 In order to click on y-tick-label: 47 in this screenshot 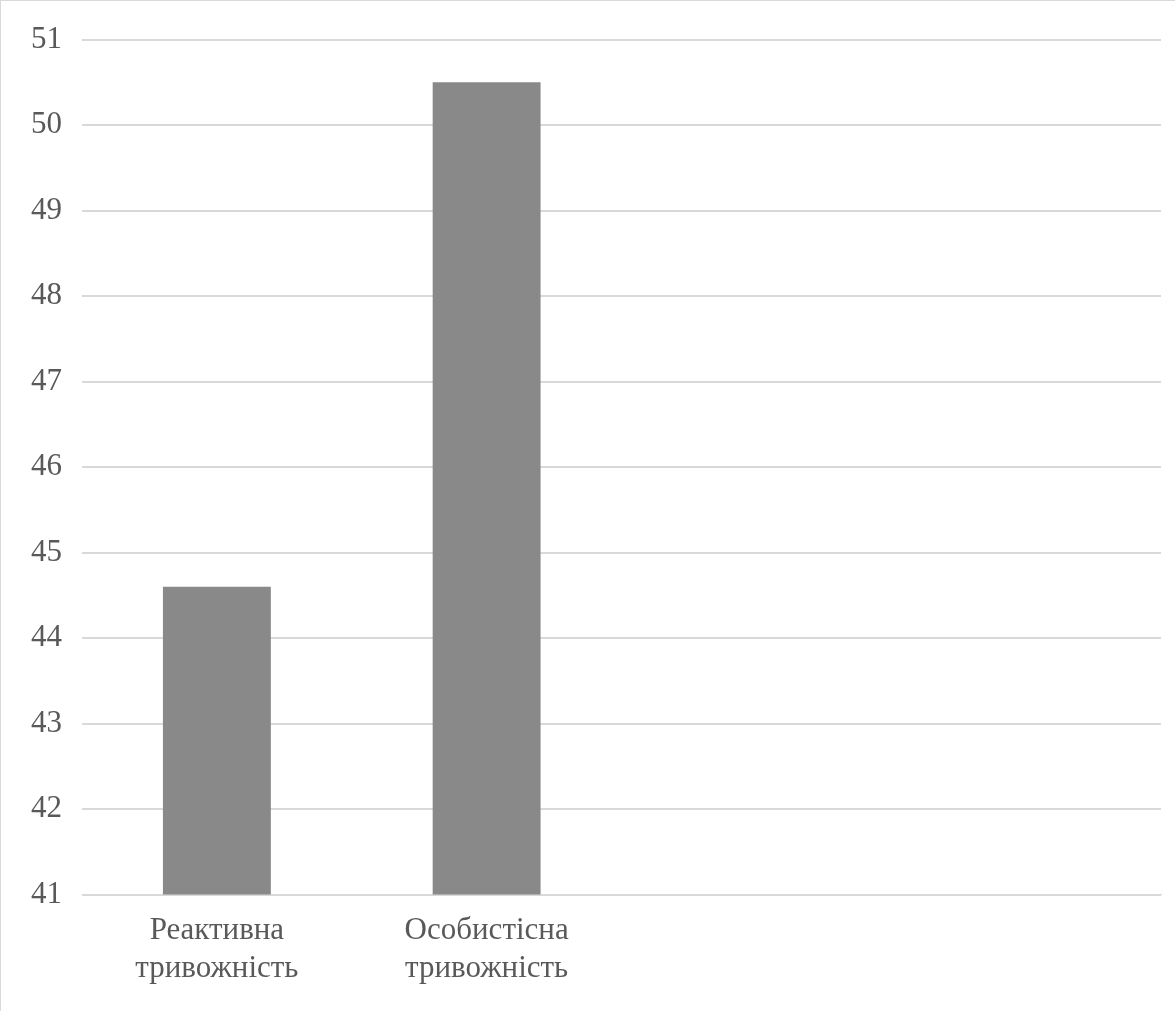, I will do `click(46, 379)`.